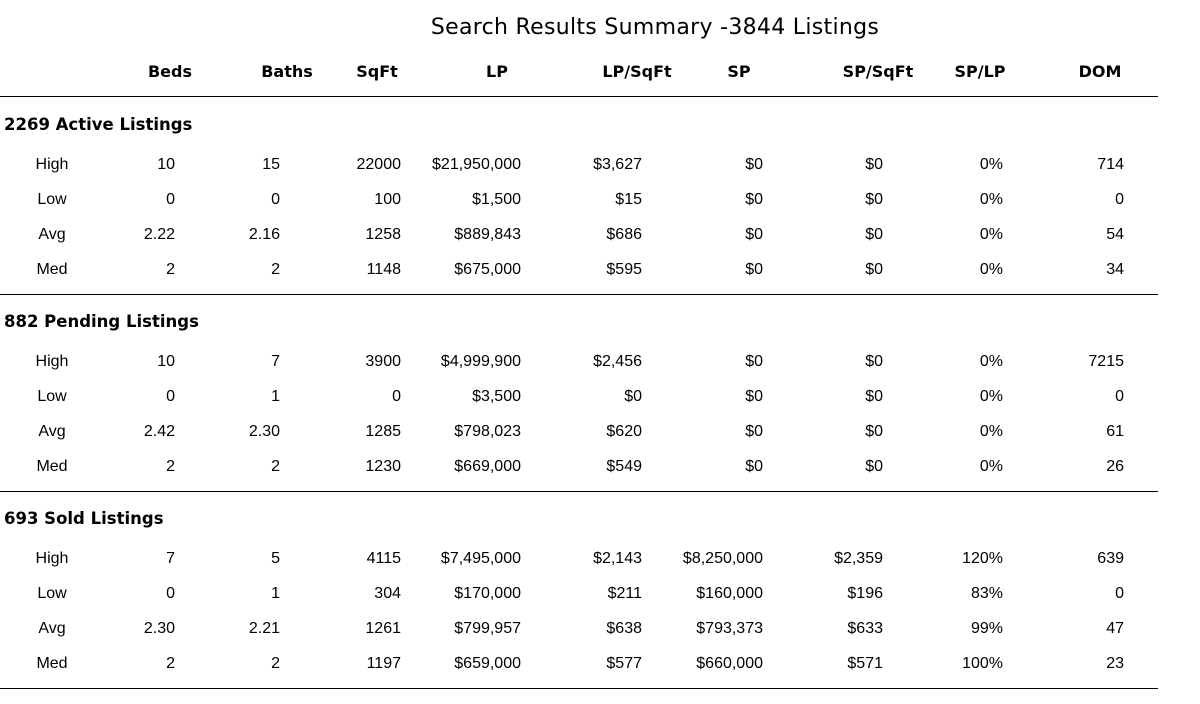  What do you see at coordinates (579, 242) in the screenshot?
I see `table-row-avg: Avg 2.22 2.16 1258 $889,843 $686 $0 $0 0% 54` at bounding box center [579, 242].